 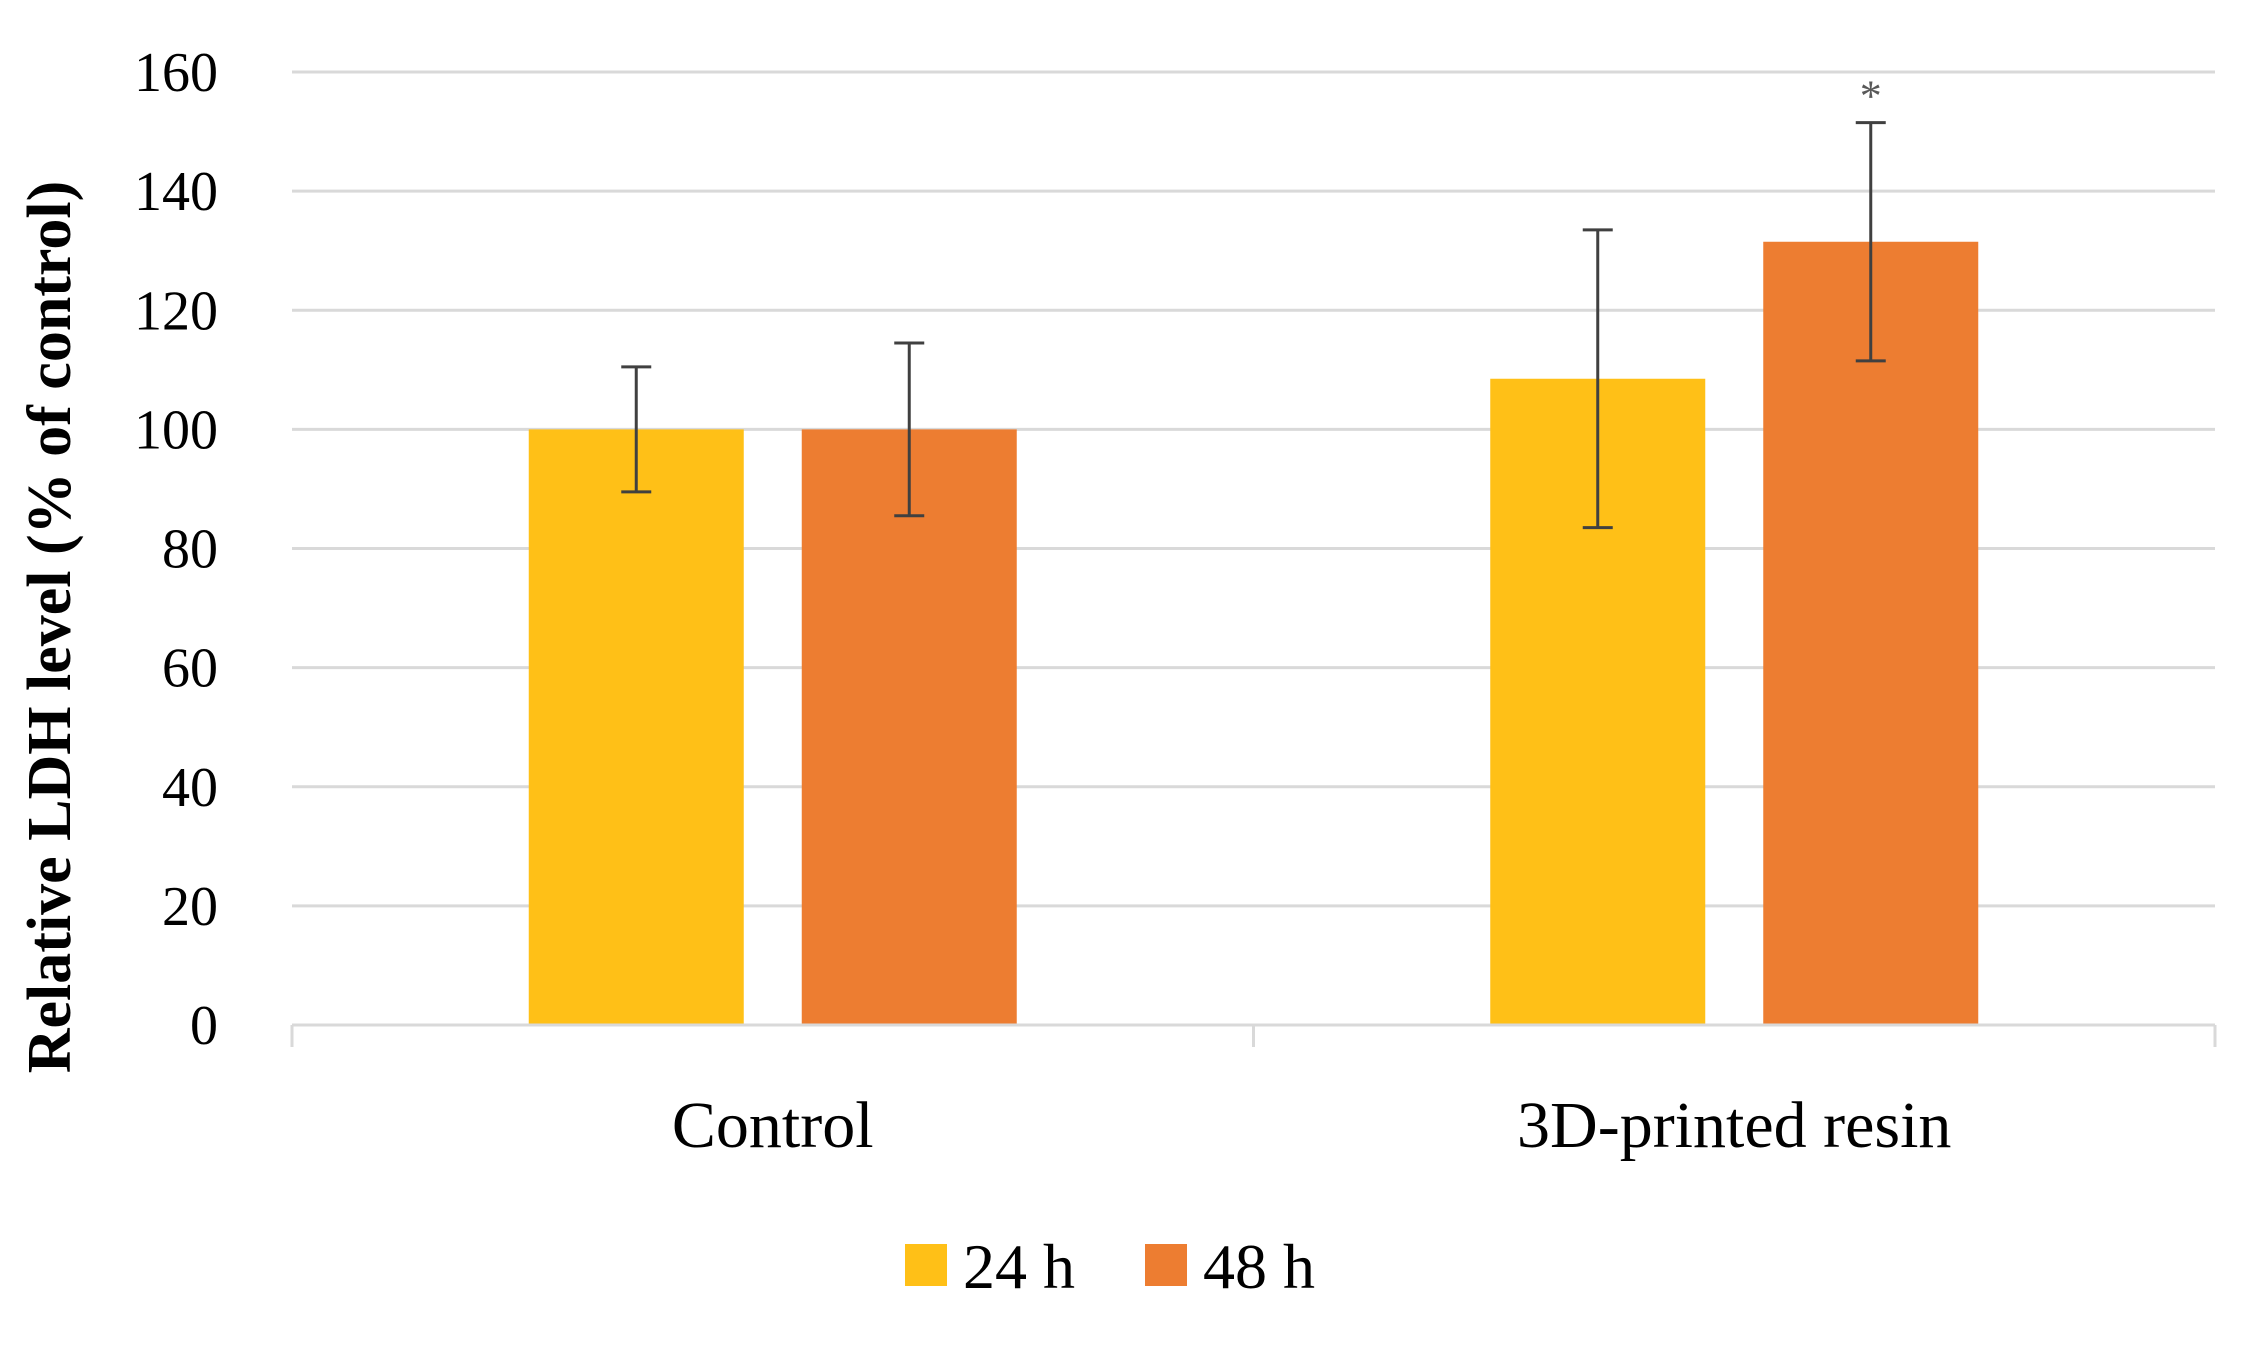 I want to click on y-tick-label-80: 80, so click(x=190, y=550).